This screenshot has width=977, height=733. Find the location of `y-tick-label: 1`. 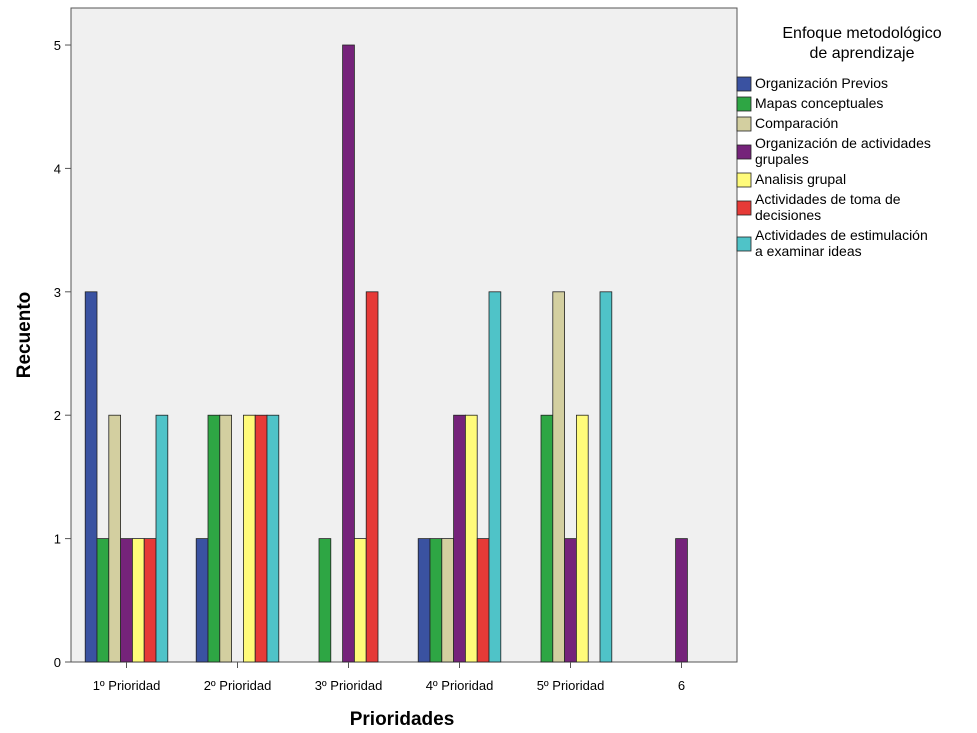

y-tick-label: 1 is located at coordinates (57, 539).